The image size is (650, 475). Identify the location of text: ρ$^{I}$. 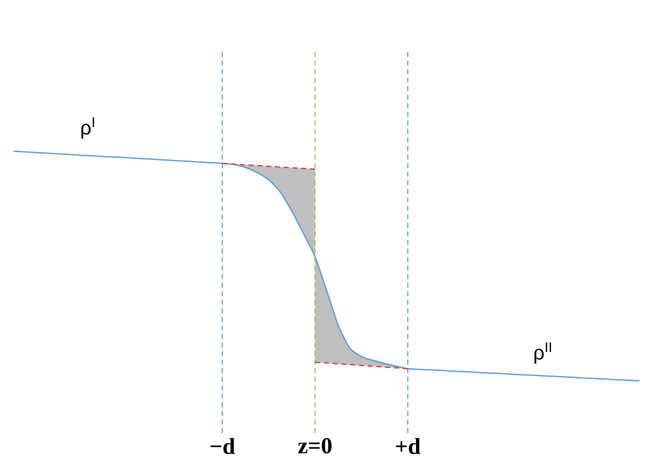
(87, 128).